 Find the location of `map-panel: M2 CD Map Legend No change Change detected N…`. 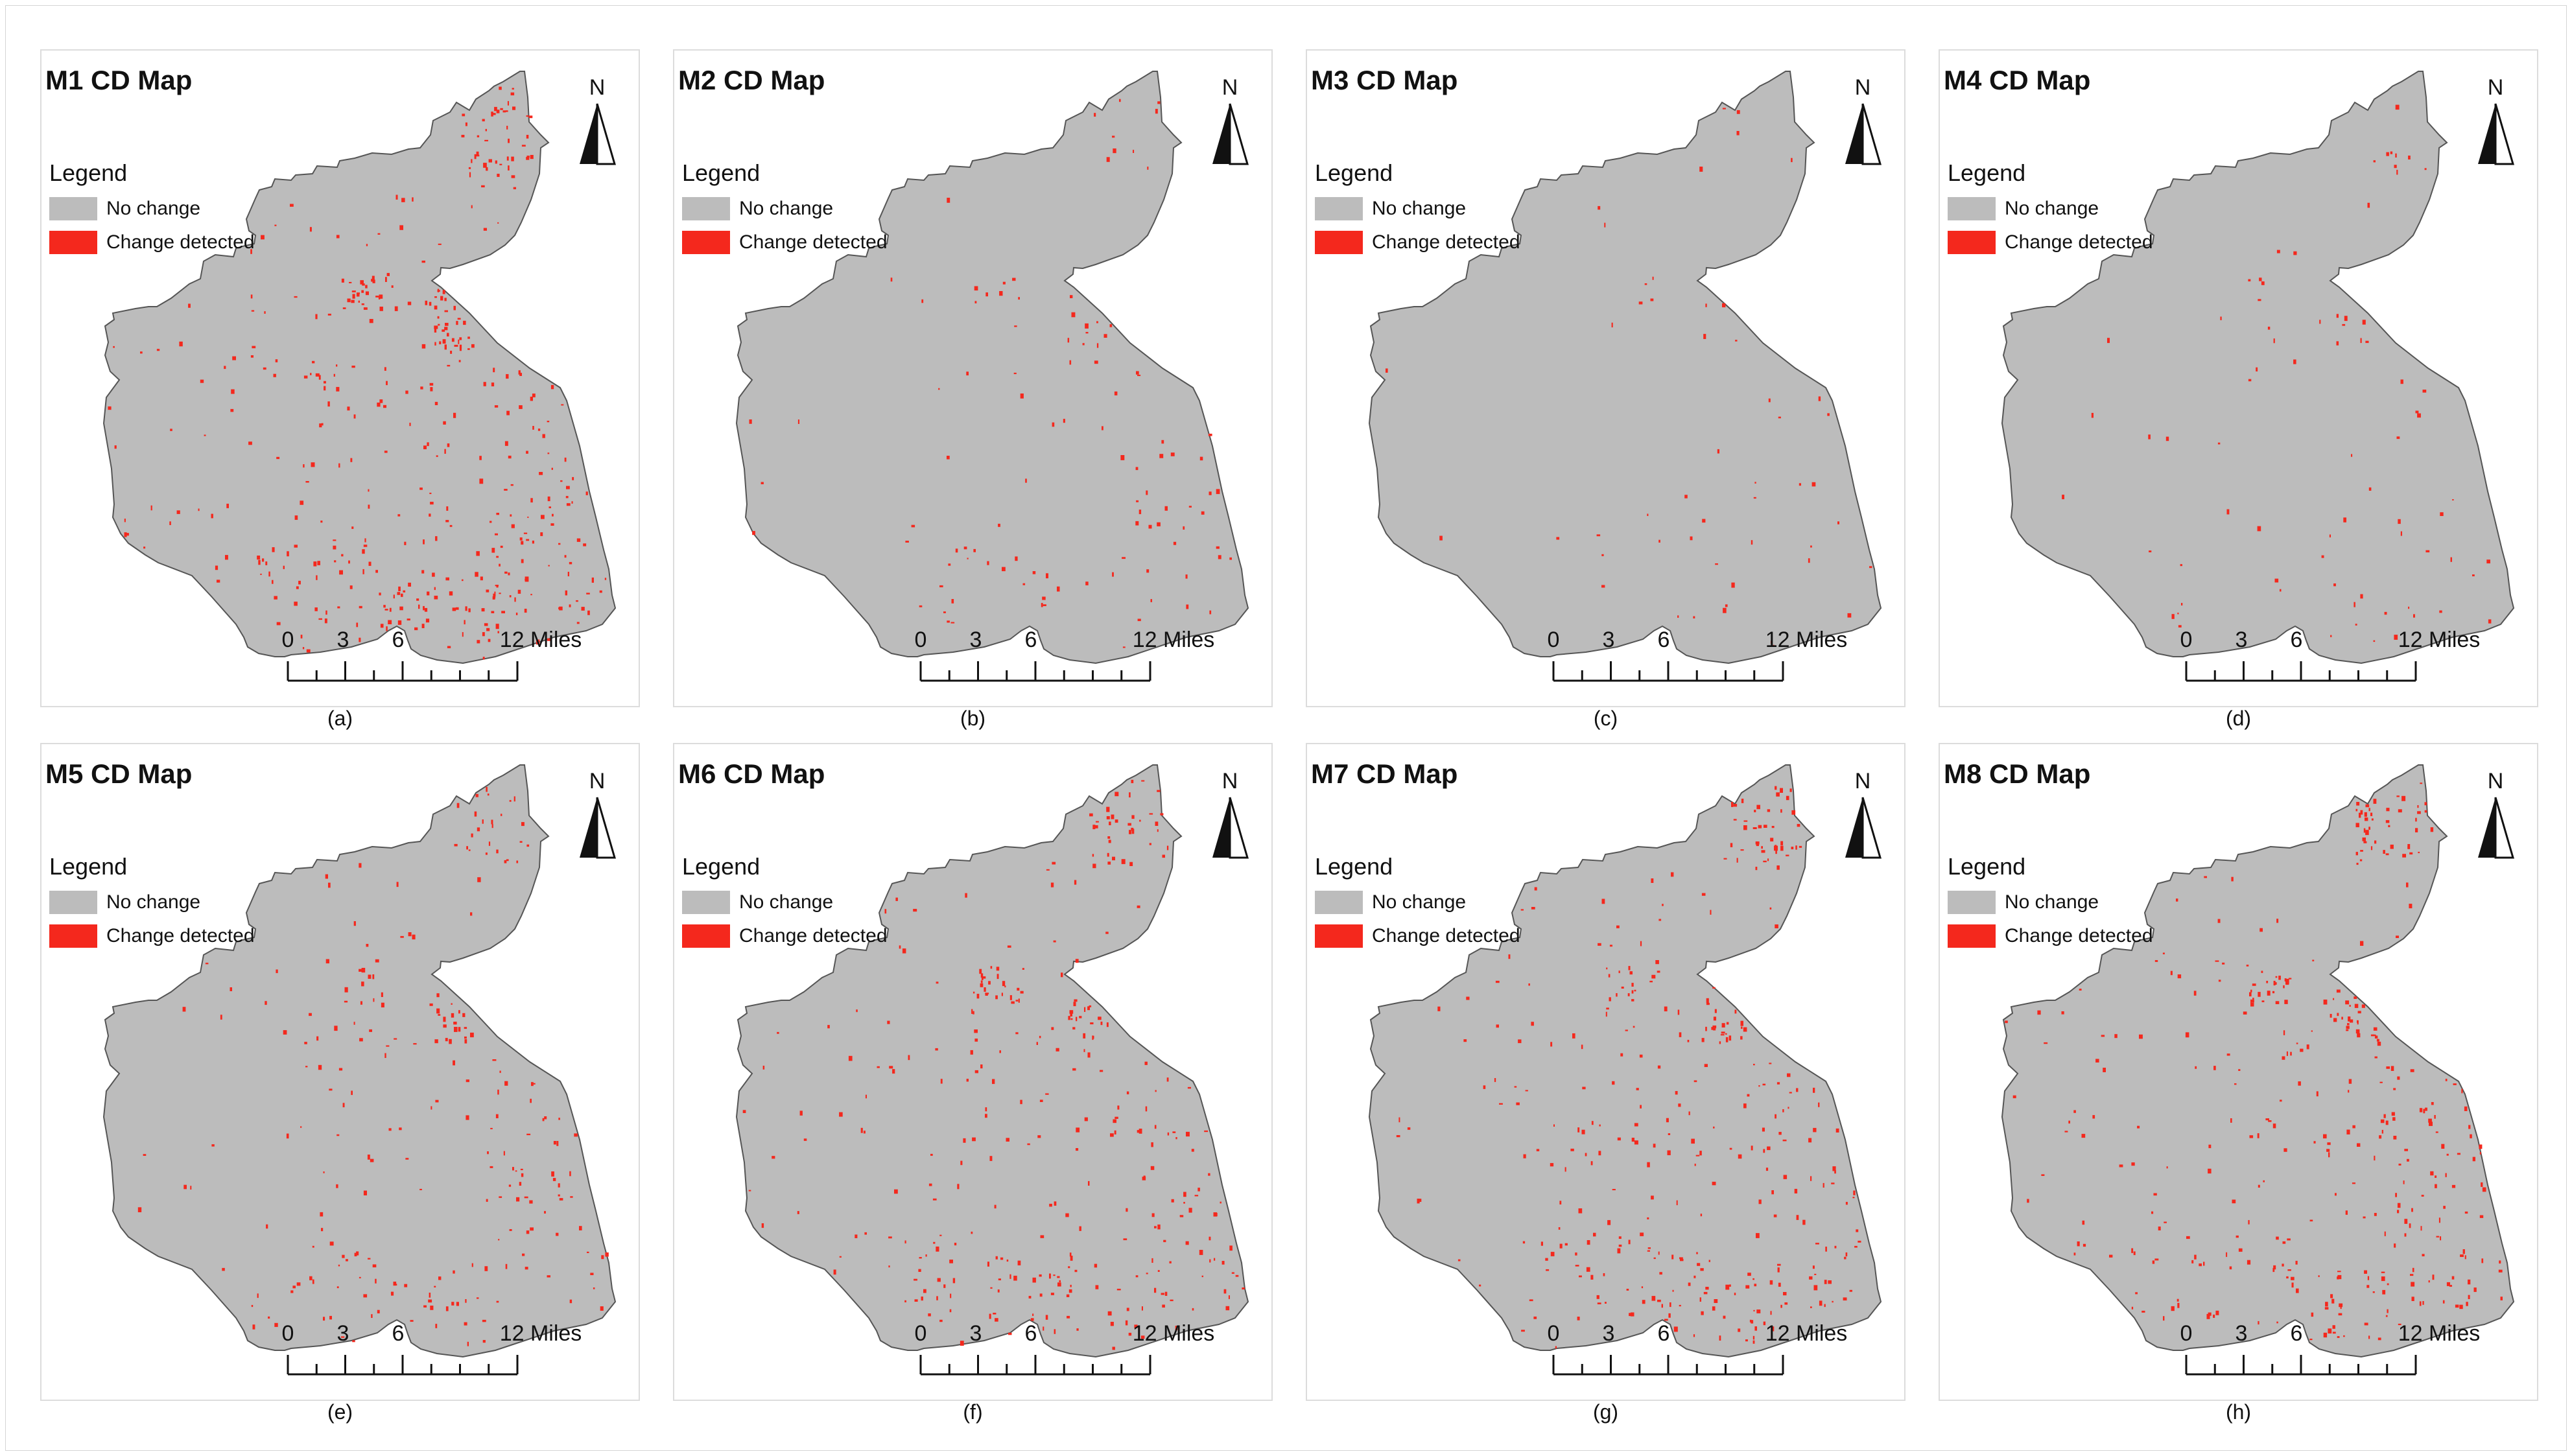

map-panel: M2 CD Map Legend No change Change detected N… is located at coordinates (973, 378).